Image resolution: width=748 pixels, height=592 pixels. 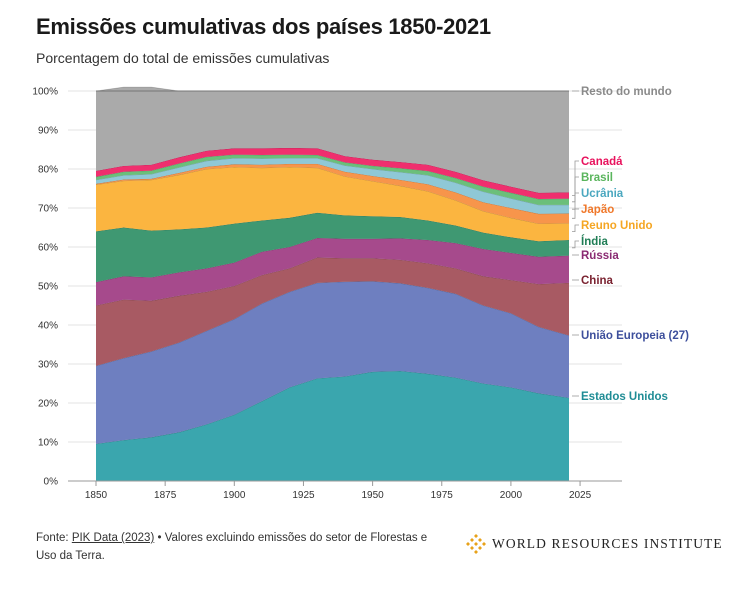 What do you see at coordinates (597, 210) in the screenshot?
I see `series-label: Japão` at bounding box center [597, 210].